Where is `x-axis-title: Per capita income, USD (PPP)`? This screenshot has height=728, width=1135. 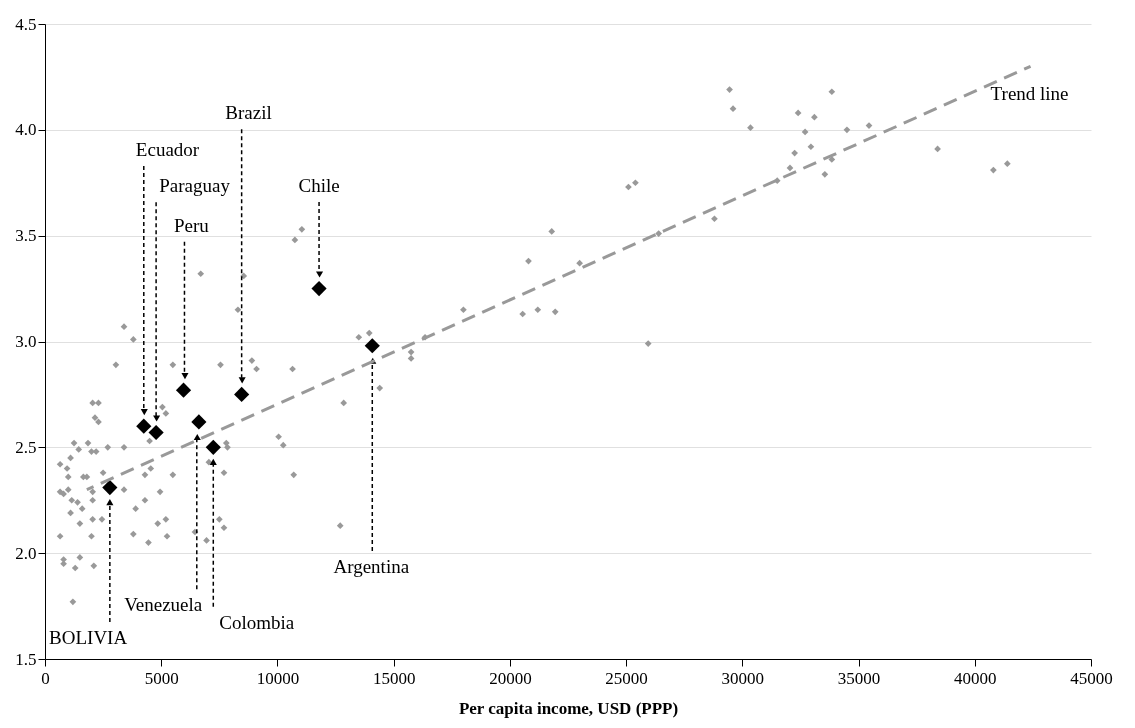
x-axis-title: Per capita income, USD (PPP) is located at coordinates (568, 708).